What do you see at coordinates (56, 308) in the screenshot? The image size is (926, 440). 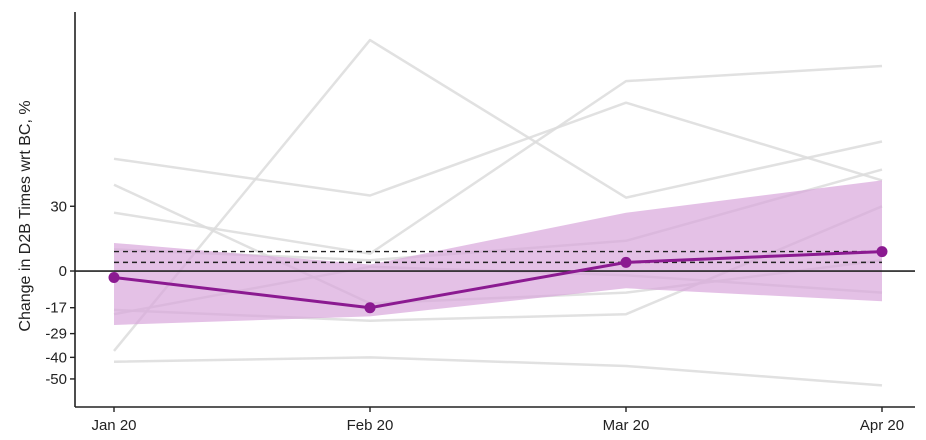 I see `y-tick-label: -17` at bounding box center [56, 308].